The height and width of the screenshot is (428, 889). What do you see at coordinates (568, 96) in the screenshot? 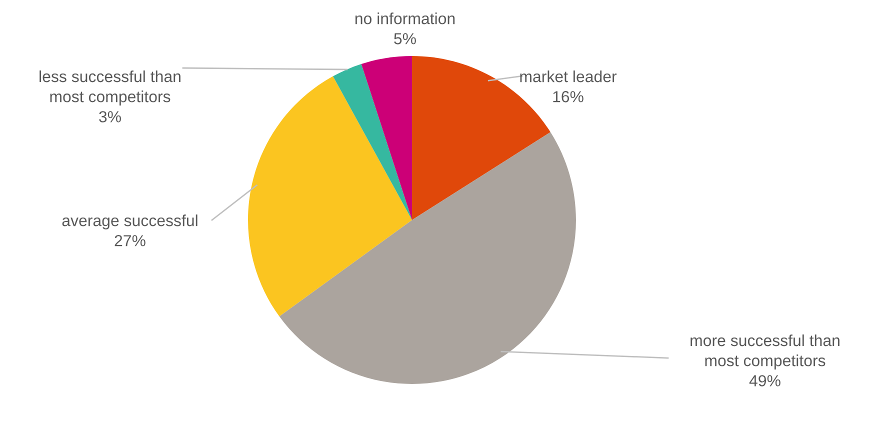
I see `data-label: 16%` at bounding box center [568, 96].